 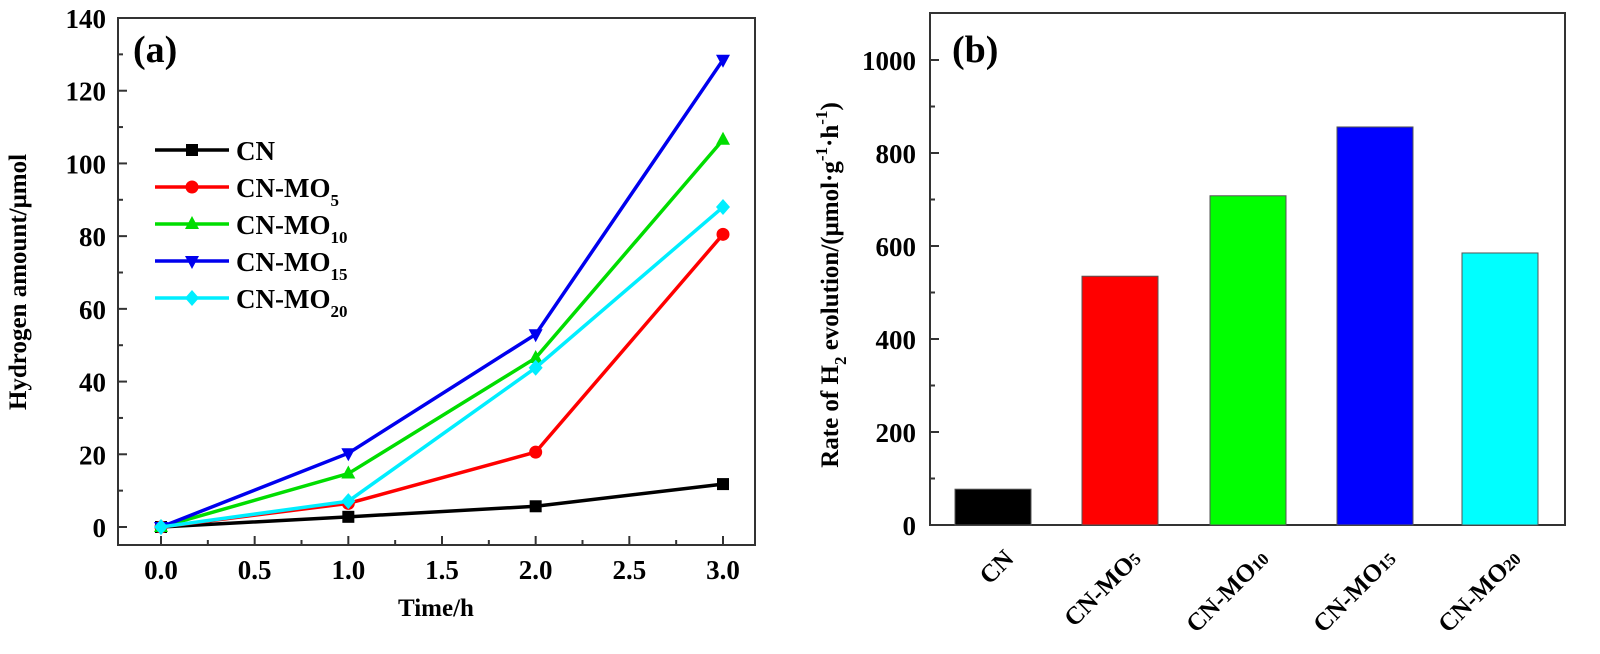 I want to click on category-label-group: CN-MO5, so click(x=1102, y=588).